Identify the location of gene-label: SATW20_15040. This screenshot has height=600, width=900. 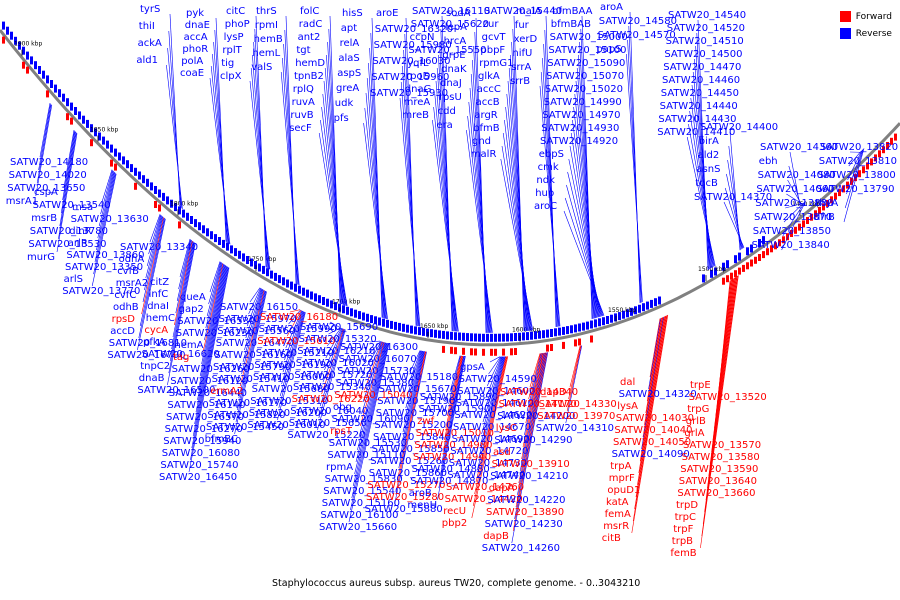
(373, 395).